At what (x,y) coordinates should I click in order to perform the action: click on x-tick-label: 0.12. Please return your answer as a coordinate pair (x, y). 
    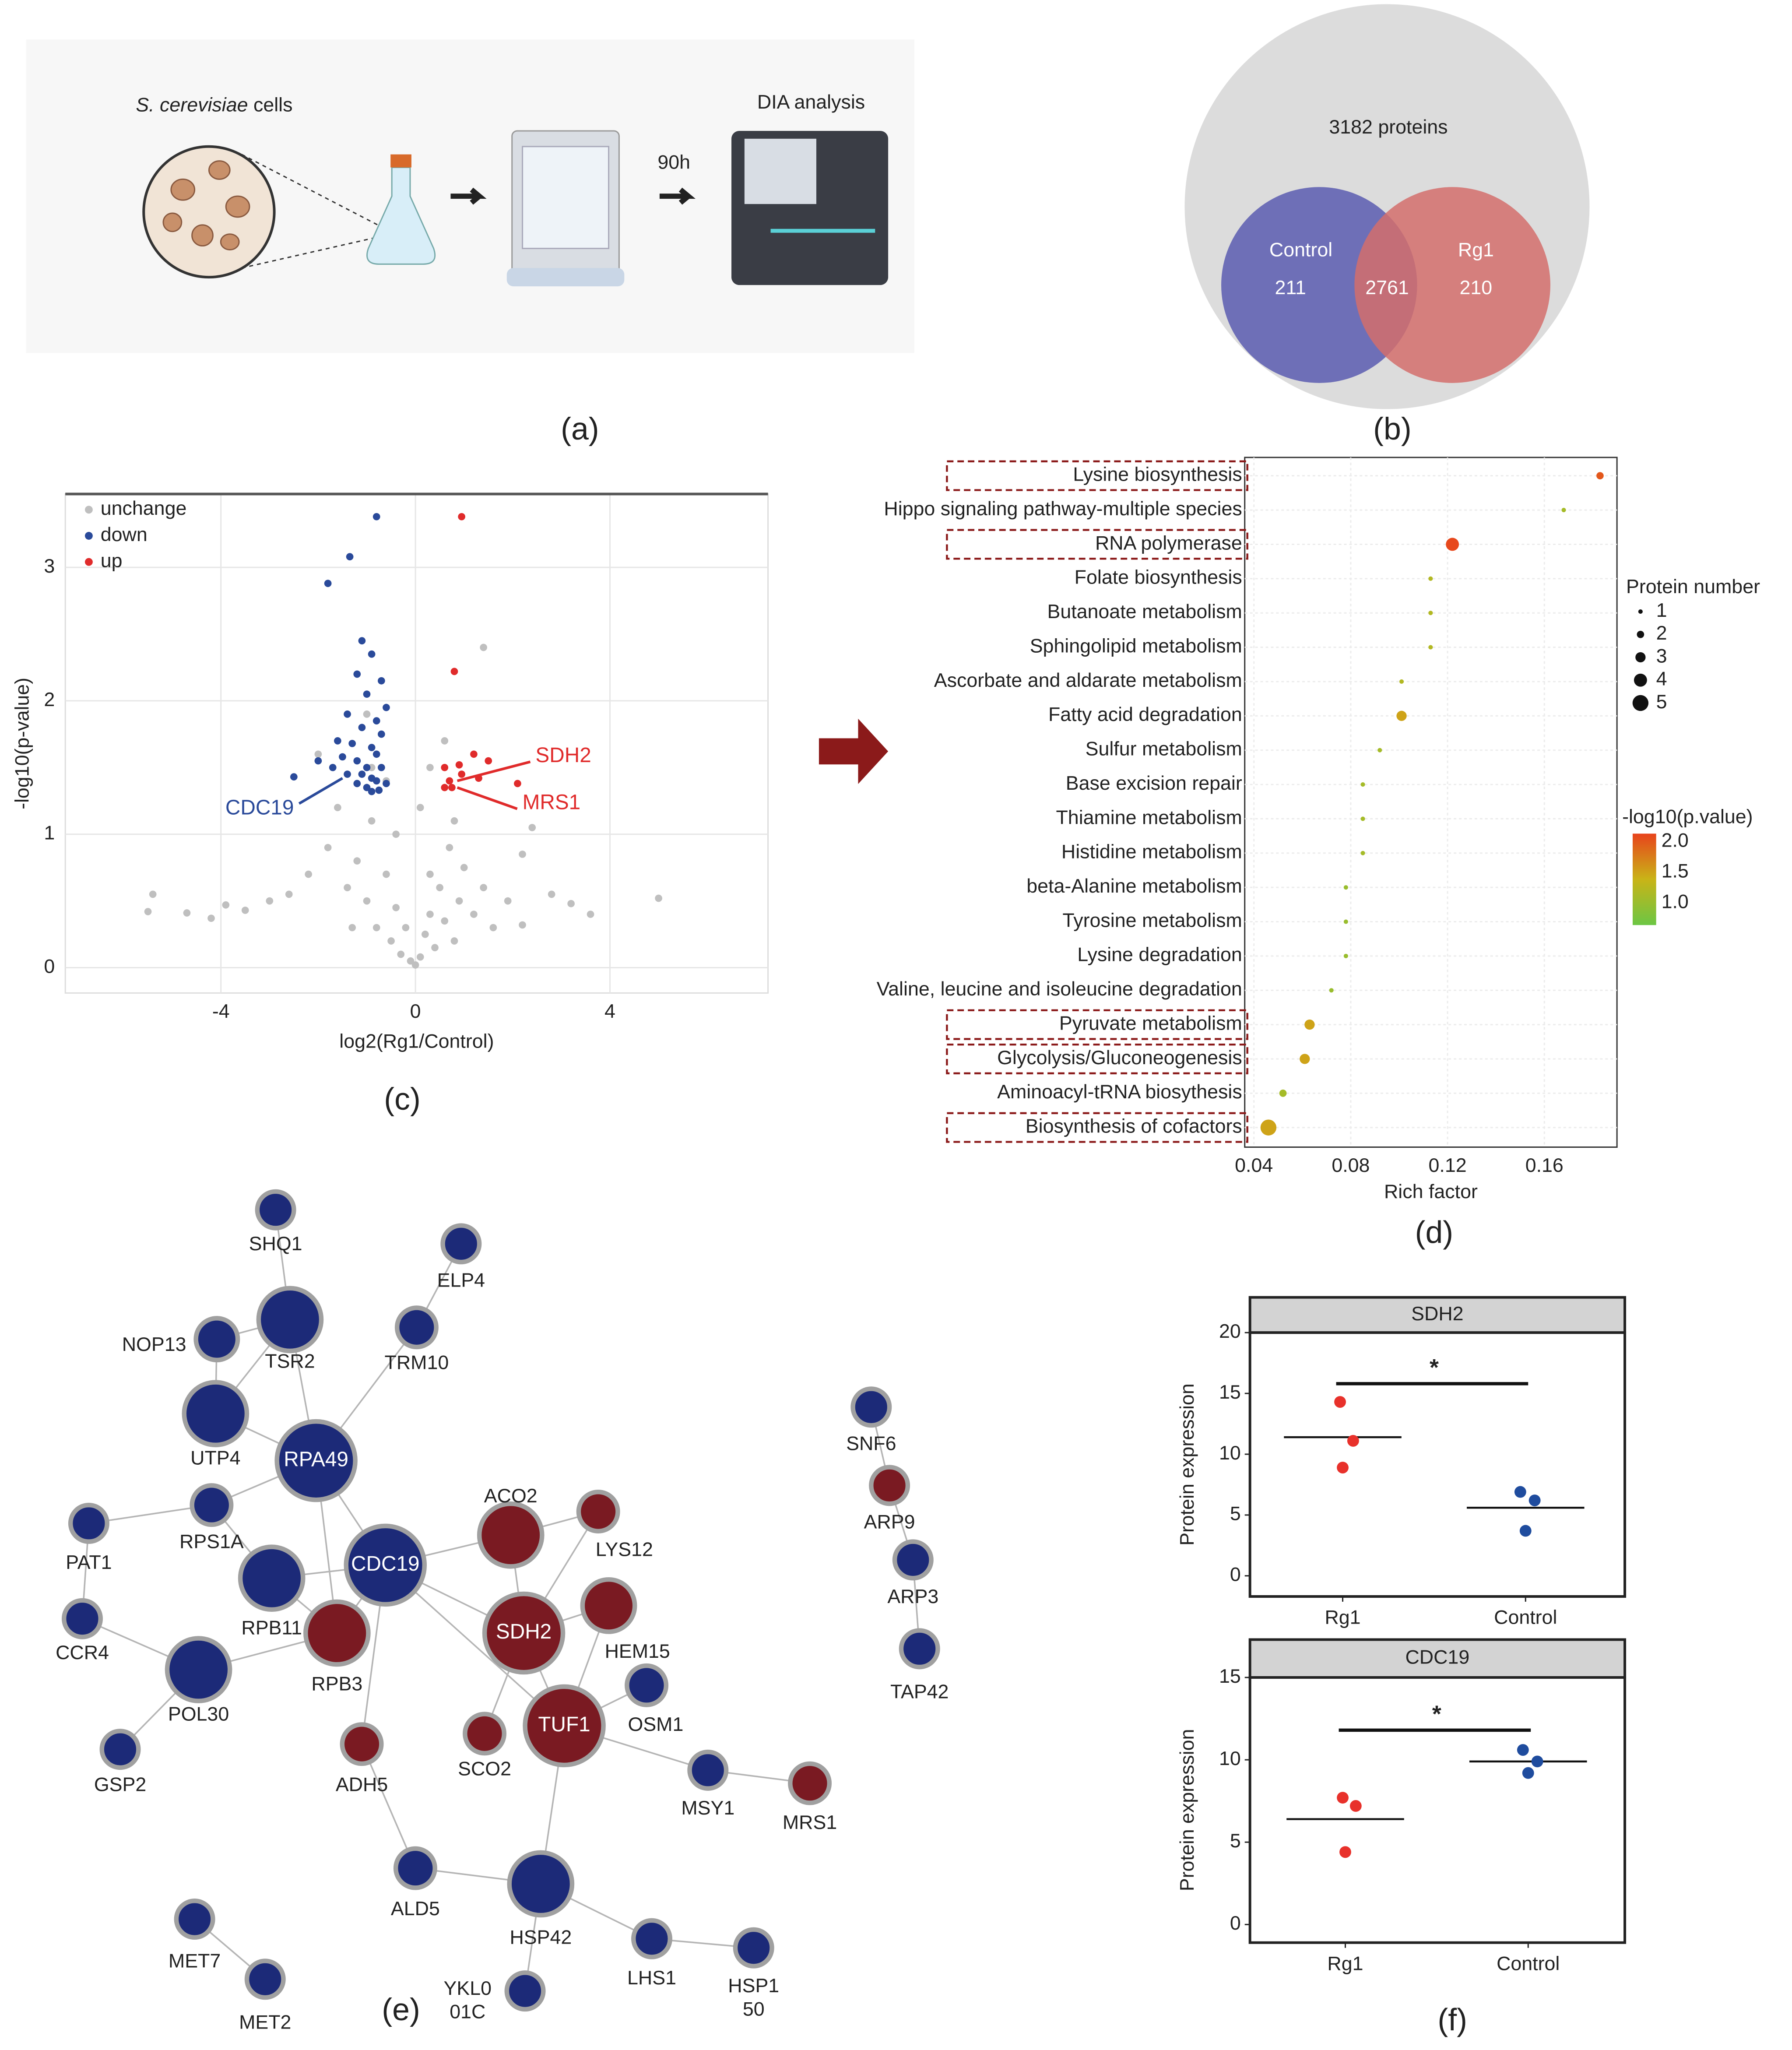
    Looking at the image, I should click on (1448, 1165).